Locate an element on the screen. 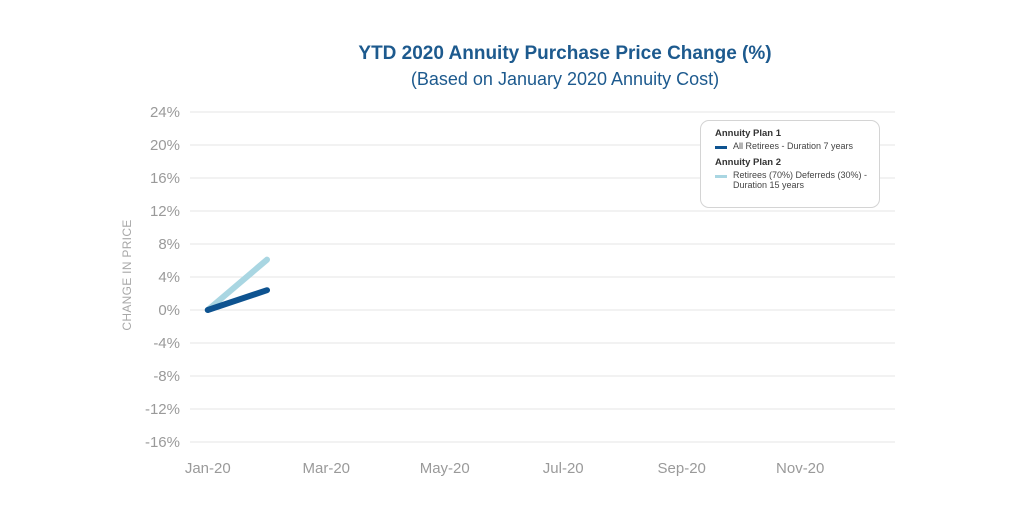  legend-group-1-title: Annuity Plan 1 is located at coordinates (748, 133).